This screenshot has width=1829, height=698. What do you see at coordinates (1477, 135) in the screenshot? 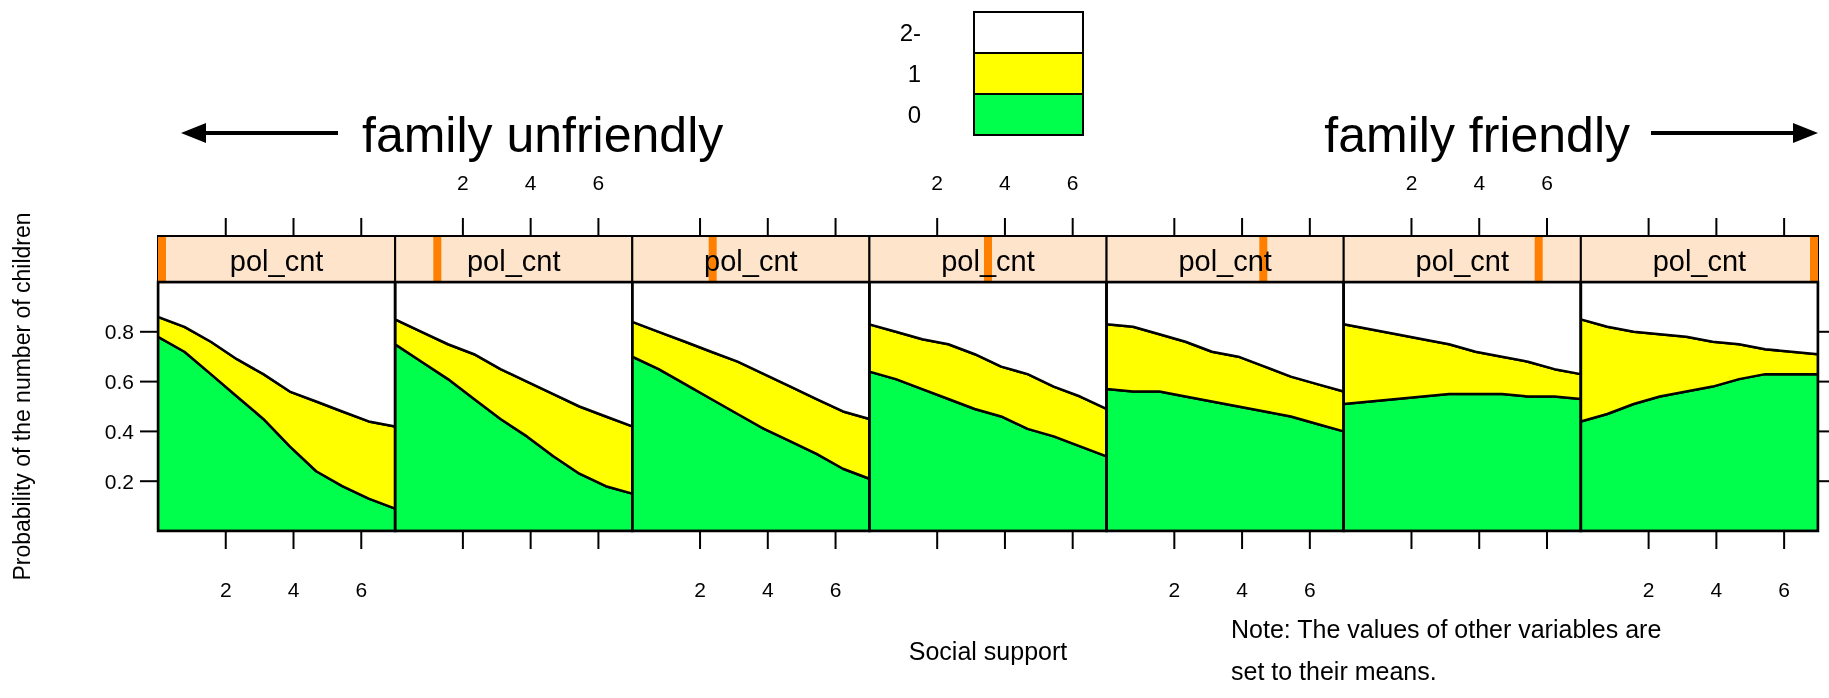
I see `text: family friendly` at bounding box center [1477, 135].